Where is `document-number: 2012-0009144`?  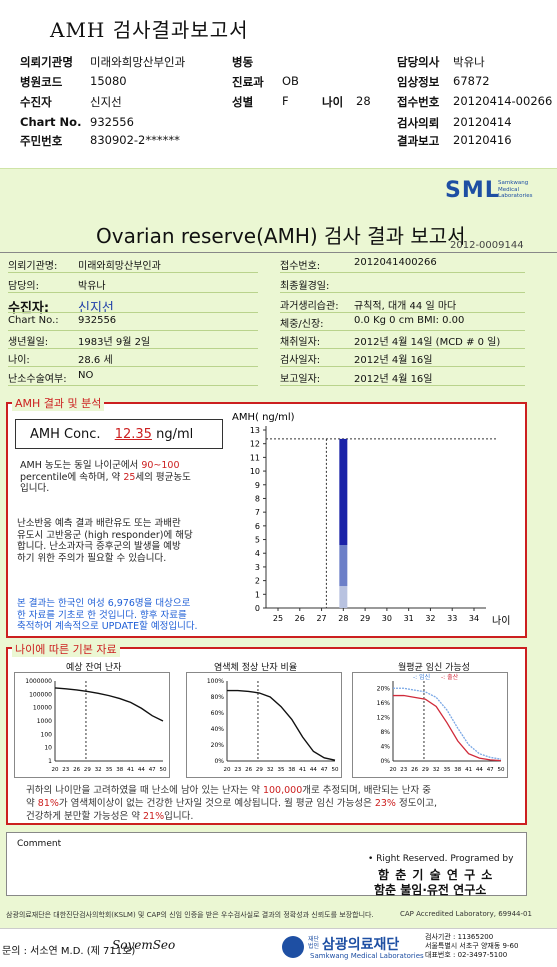
document-number: 2012-0009144 is located at coordinates (487, 245).